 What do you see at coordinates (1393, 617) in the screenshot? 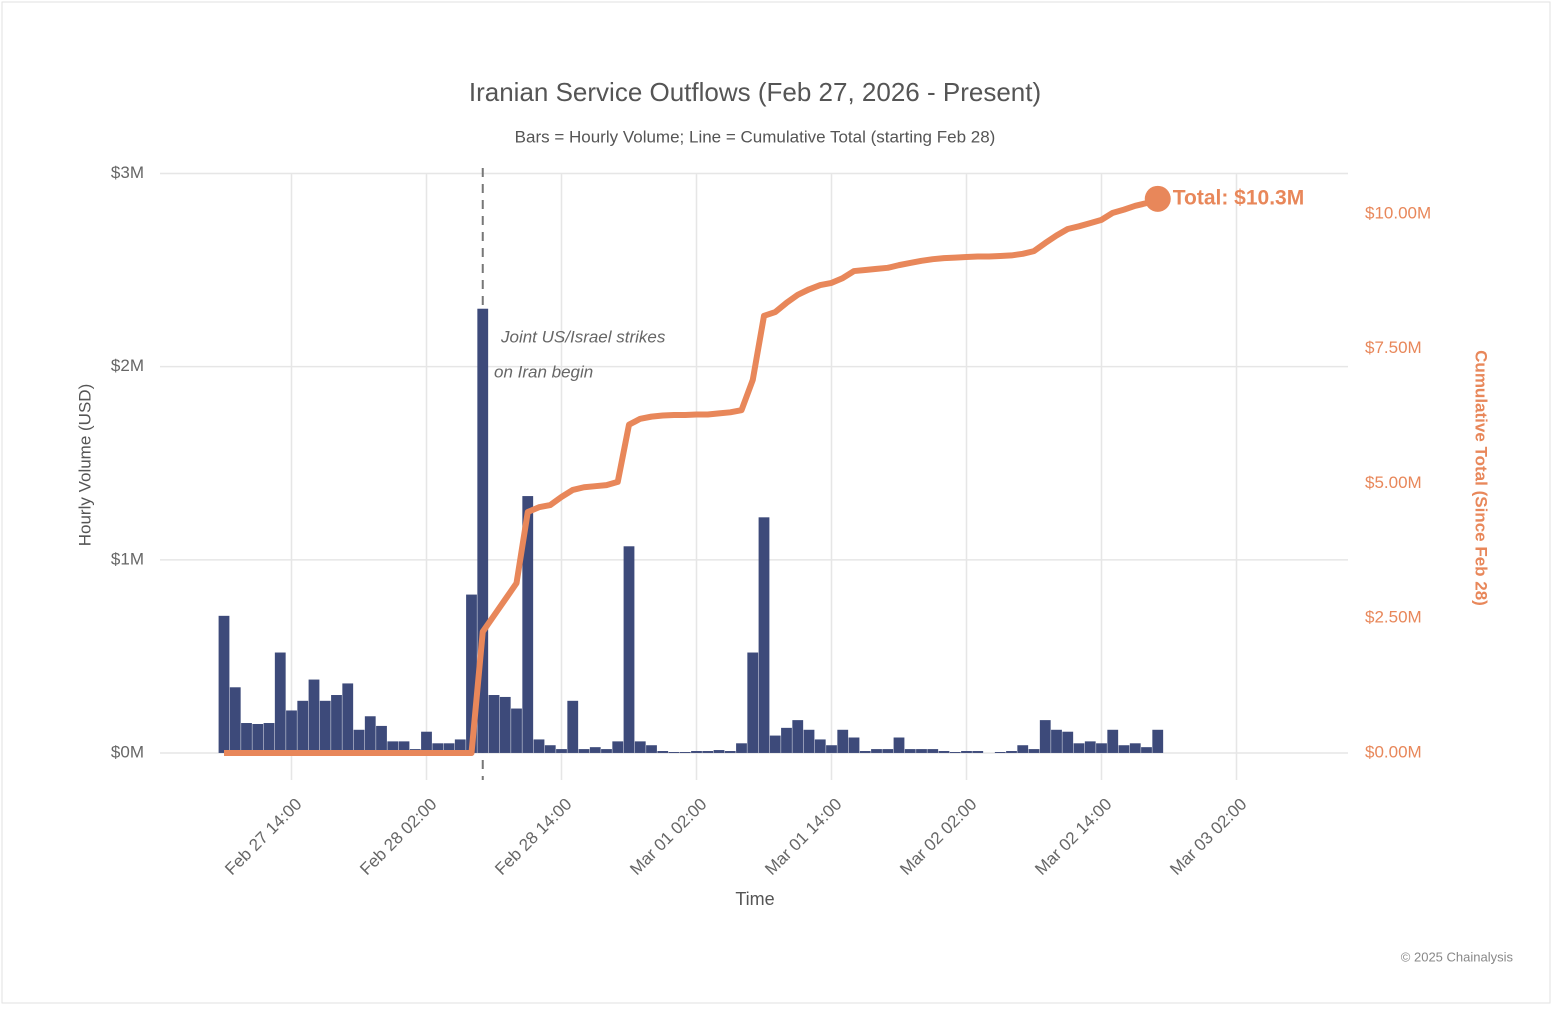
I see `y2-tick-label: $2.50M` at bounding box center [1393, 617].